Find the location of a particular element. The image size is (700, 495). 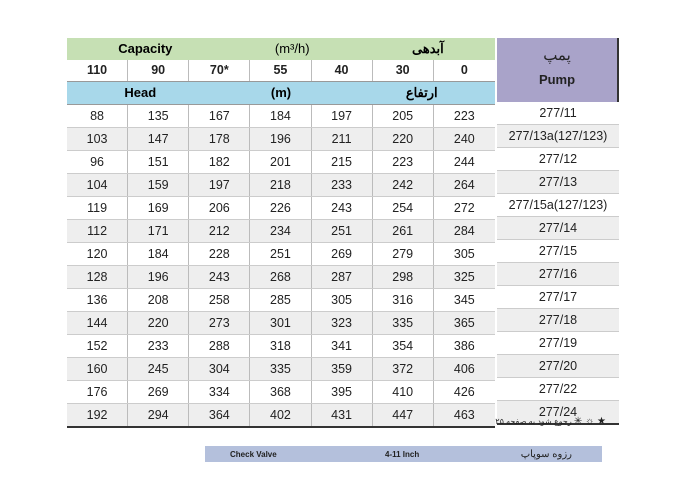

head-value: 144 is located at coordinates (98, 322).